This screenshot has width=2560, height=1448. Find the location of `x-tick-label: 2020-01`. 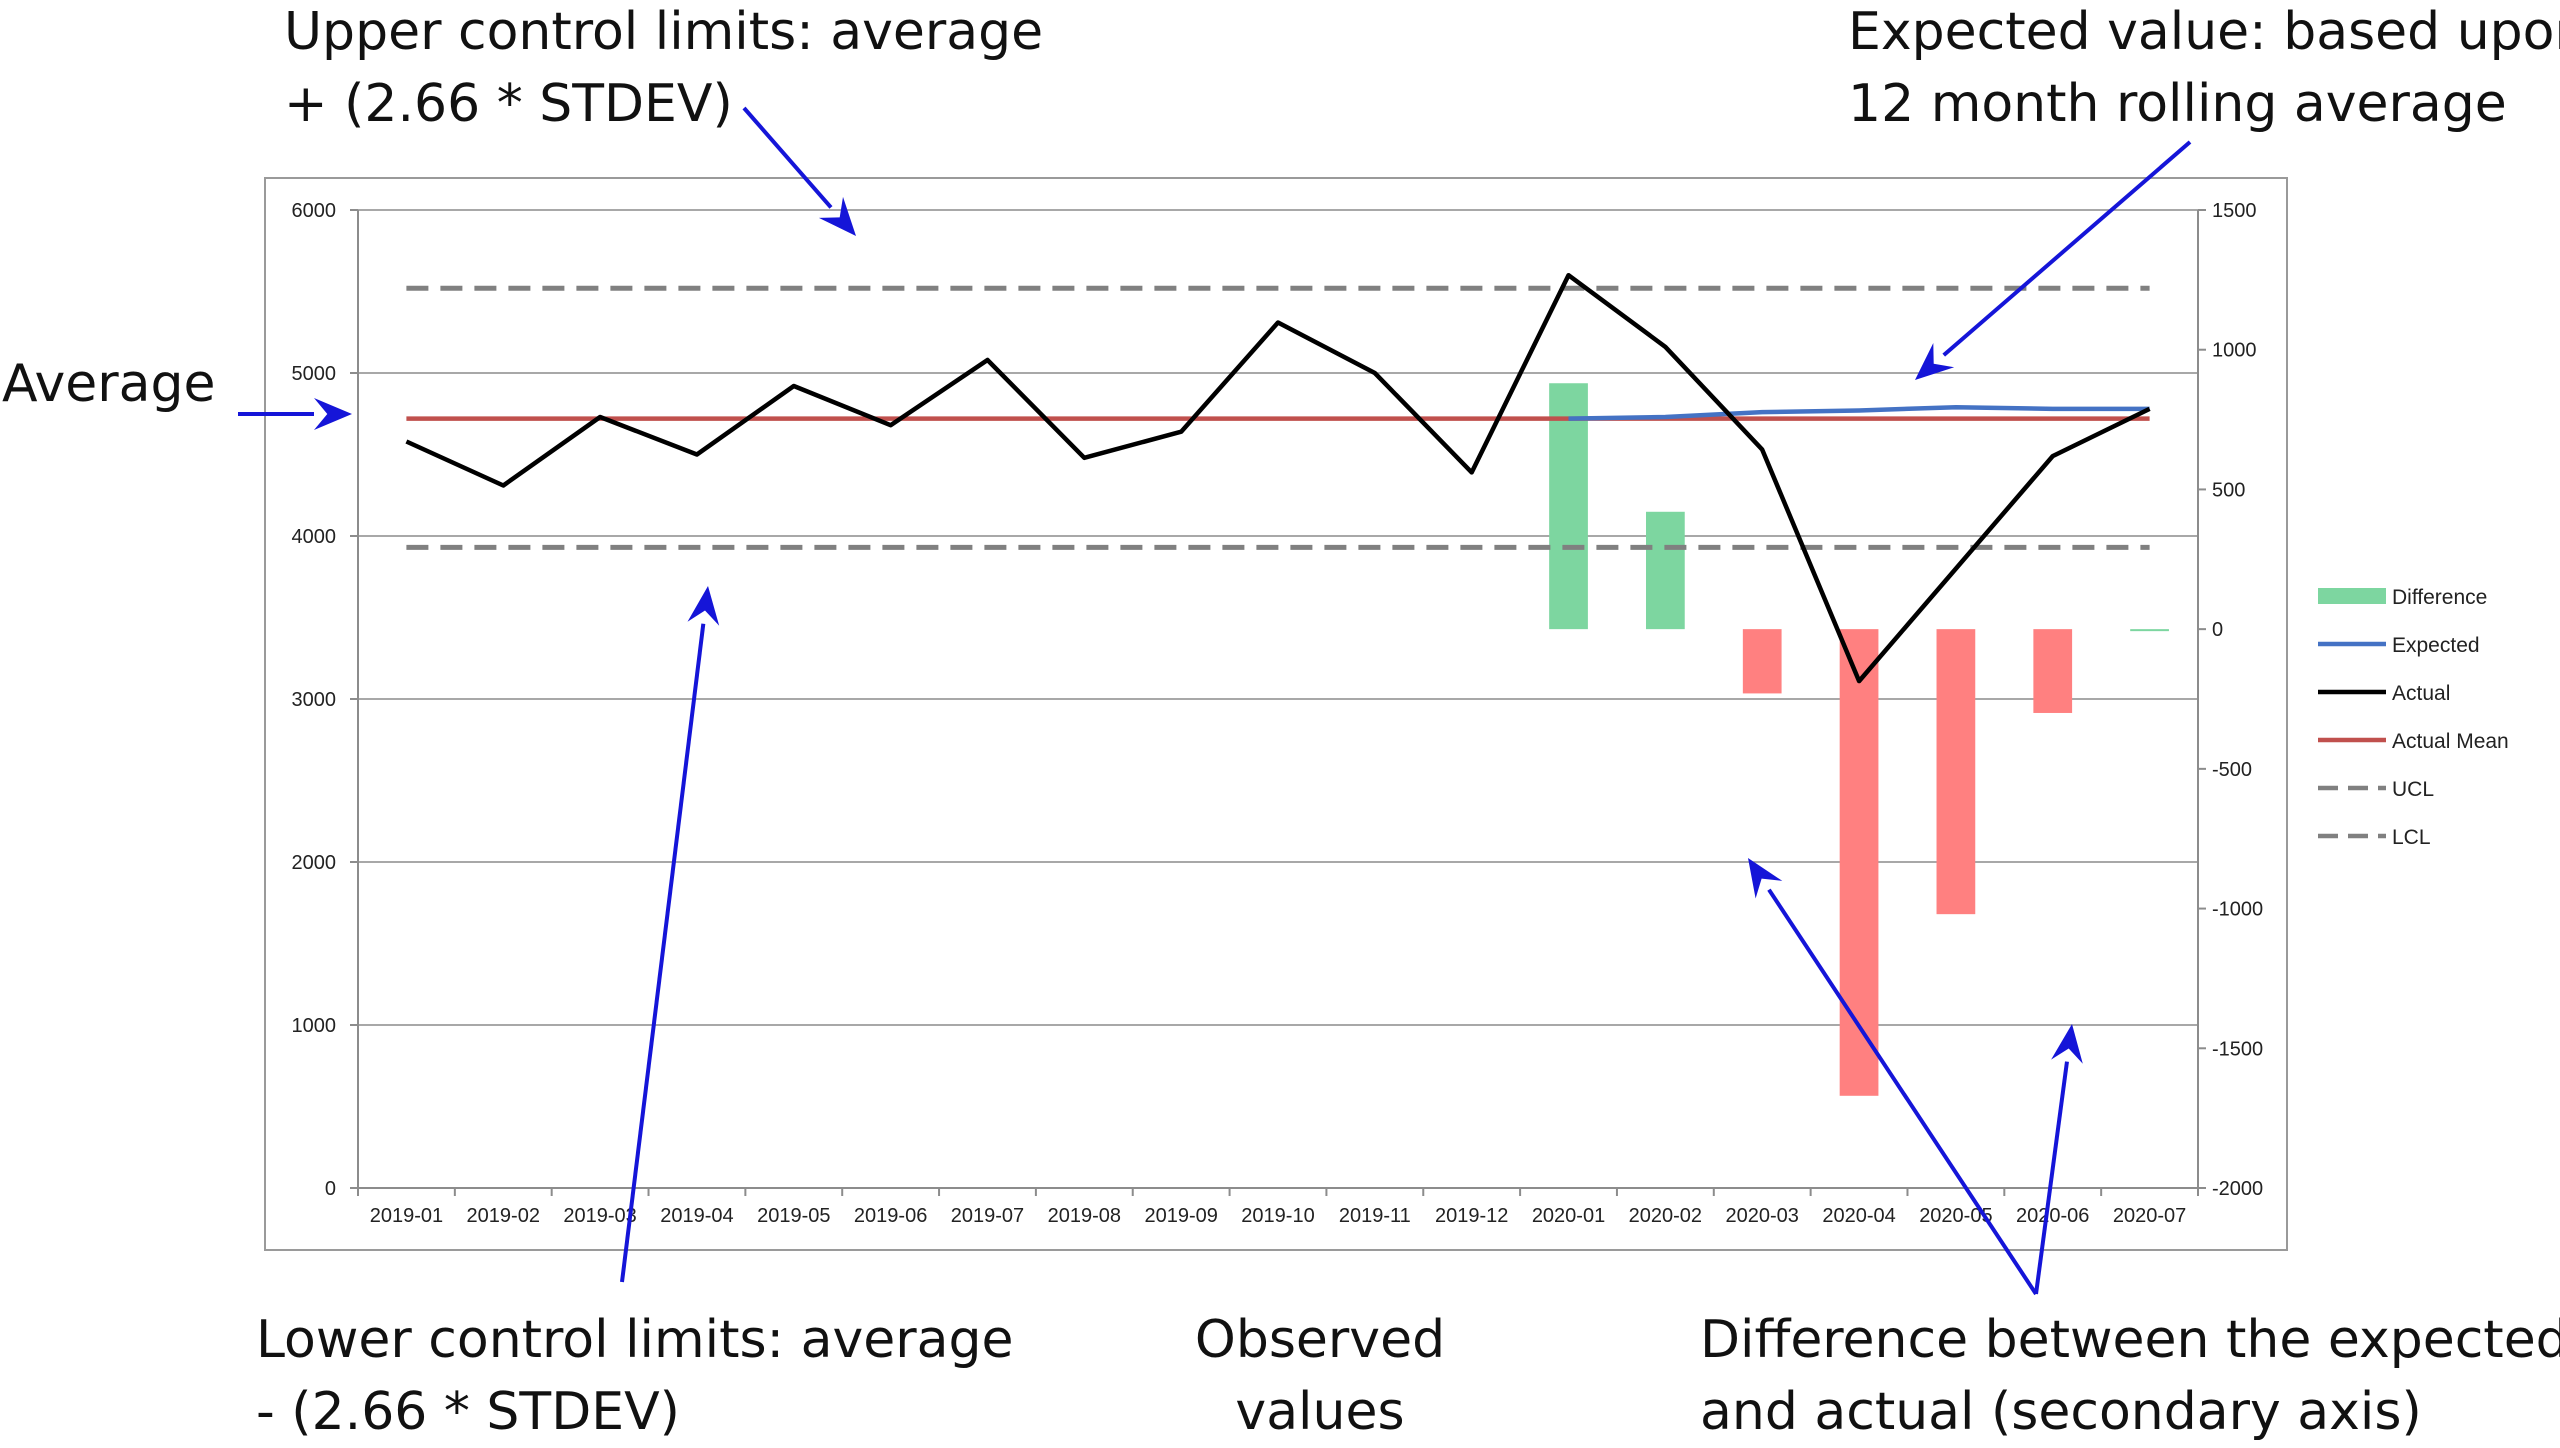

x-tick-label: 2020-01 is located at coordinates (1568, 1216).